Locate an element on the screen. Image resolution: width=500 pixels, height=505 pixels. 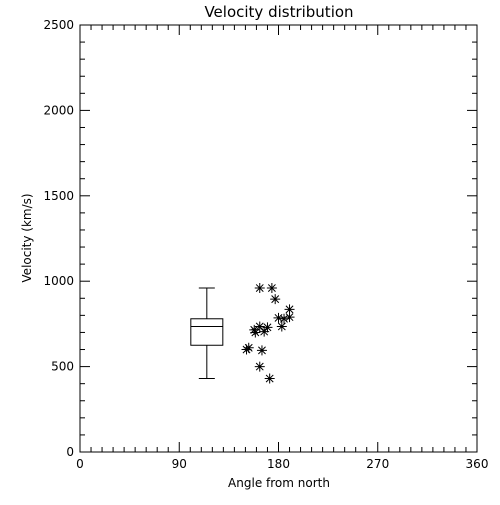
x-tick-label: 90 is located at coordinates (179, 464).